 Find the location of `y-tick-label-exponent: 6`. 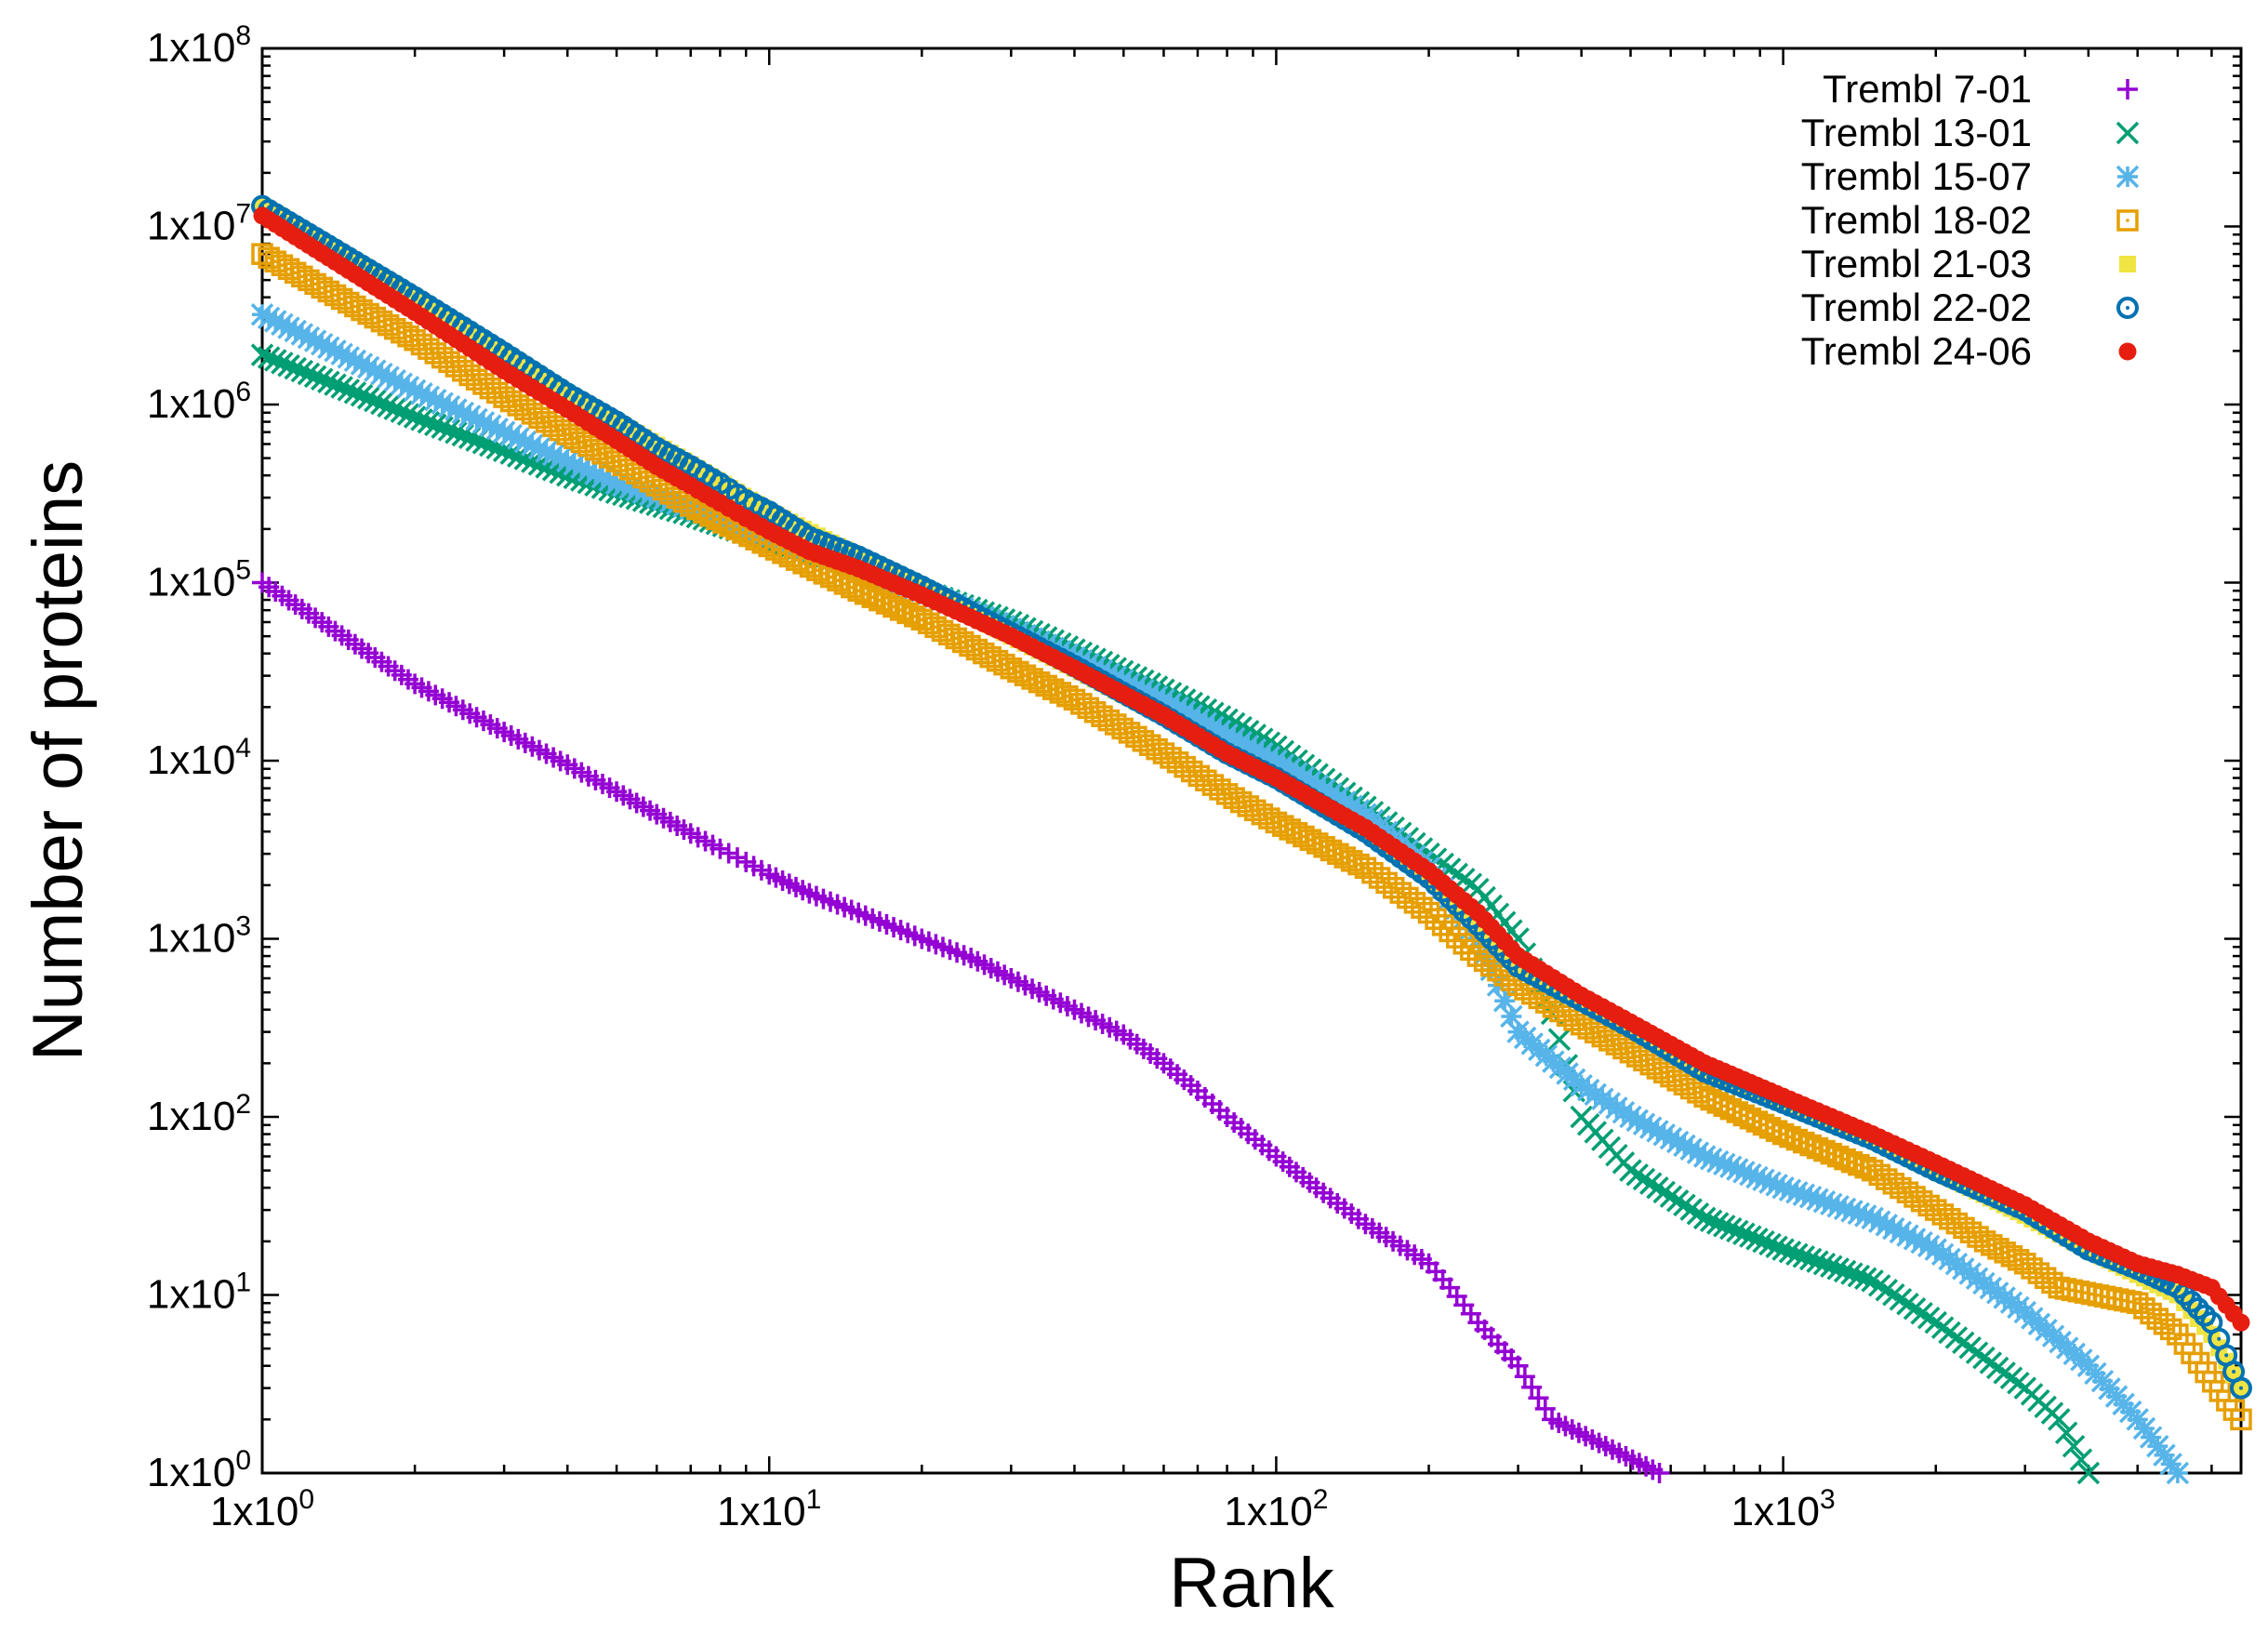

y-tick-label-exponent: 6 is located at coordinates (243, 392).